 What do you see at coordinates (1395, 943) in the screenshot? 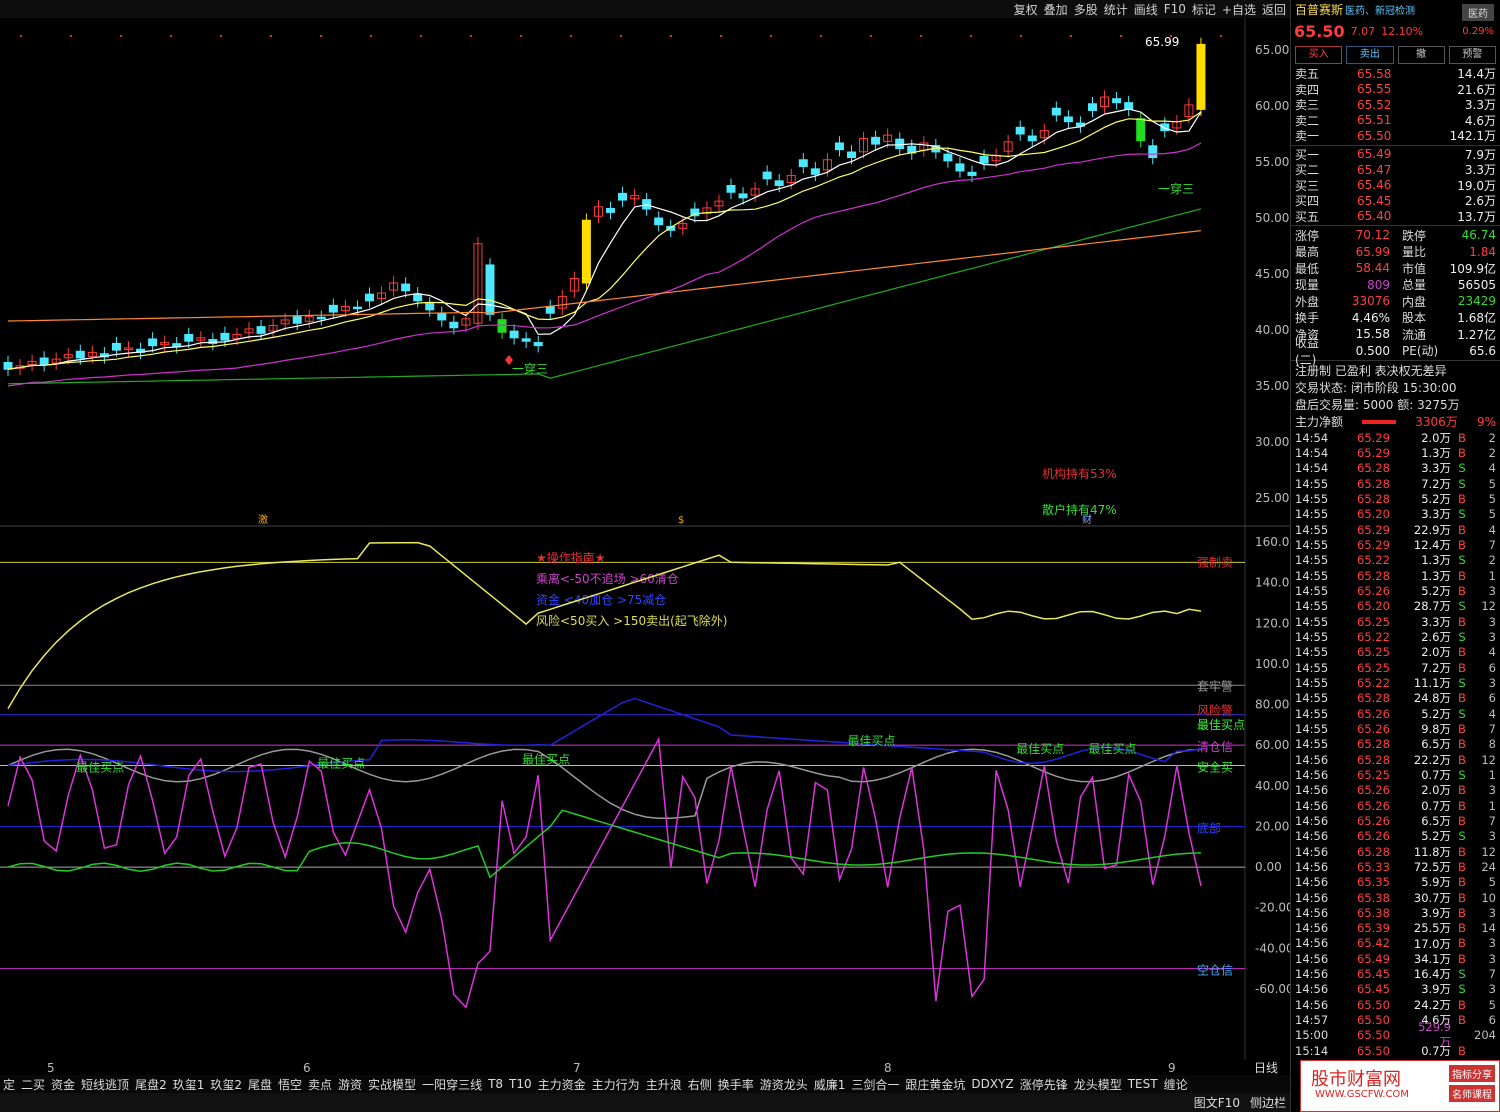
I see `tick-row: 14:56 65.42 17.0万 B 3` at bounding box center [1395, 943].